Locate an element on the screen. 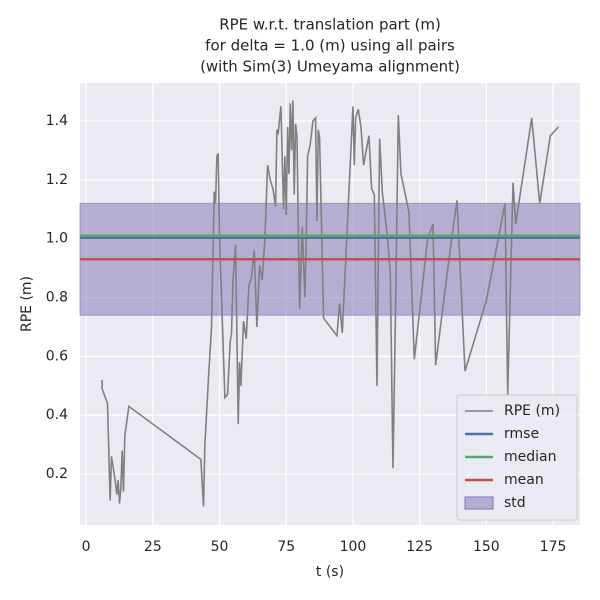 This screenshot has height=600, width=600. y-tick-label: 1.2 is located at coordinates (57, 180).